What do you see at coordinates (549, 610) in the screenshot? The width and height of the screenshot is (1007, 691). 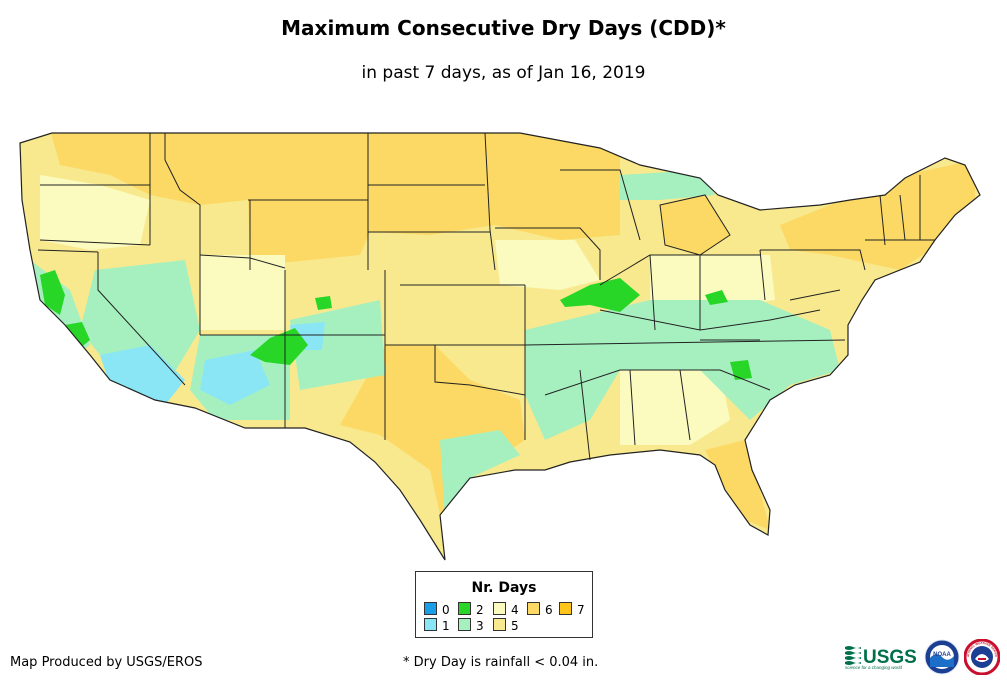 I see `legend-label: 6` at bounding box center [549, 610].